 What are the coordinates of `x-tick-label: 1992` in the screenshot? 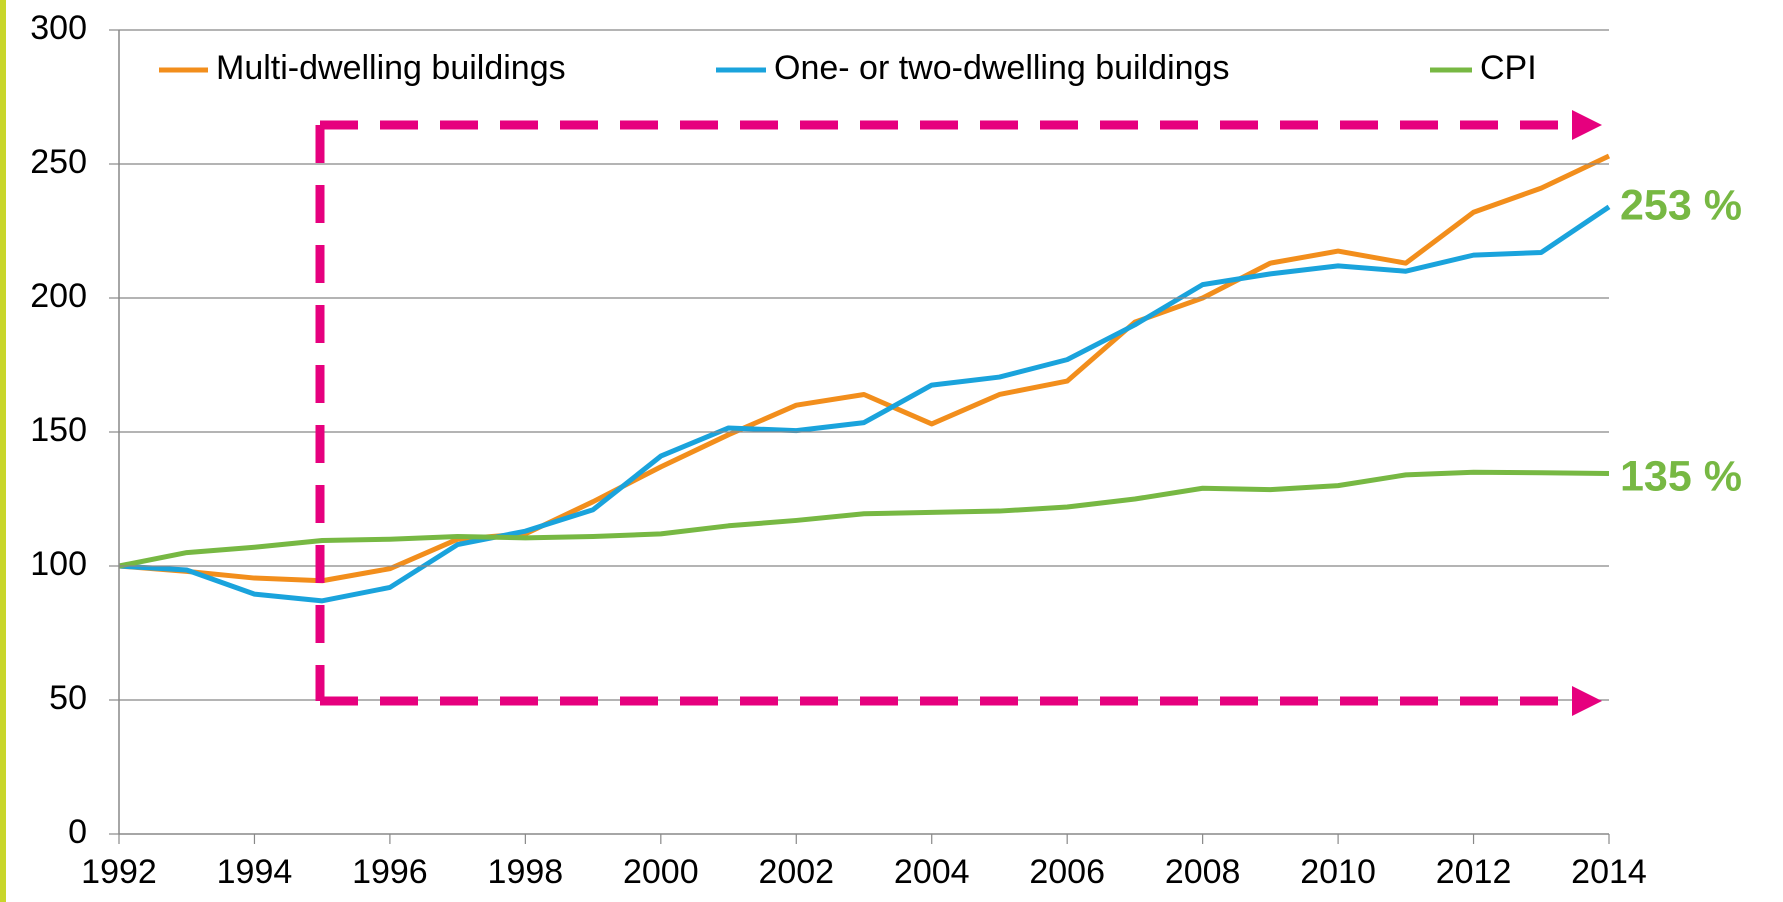 It's located at (119, 872).